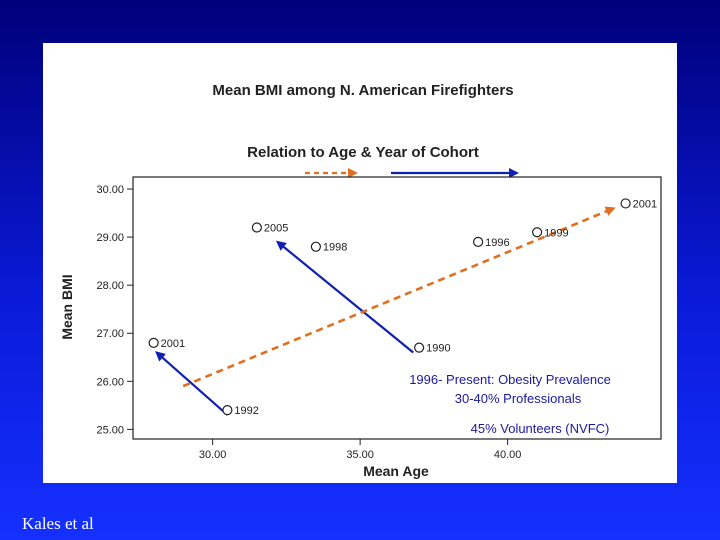 The image size is (720, 540). I want to click on data-point-label: 1996, so click(497, 243).